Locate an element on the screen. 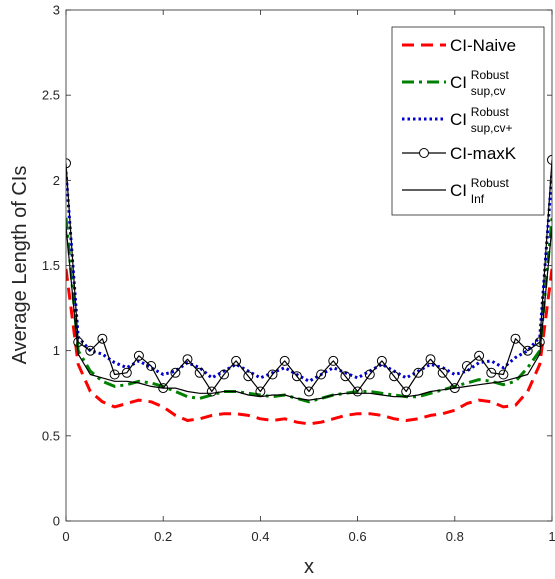 This screenshot has width=555, height=579. x-axis-label: x is located at coordinates (309, 567).